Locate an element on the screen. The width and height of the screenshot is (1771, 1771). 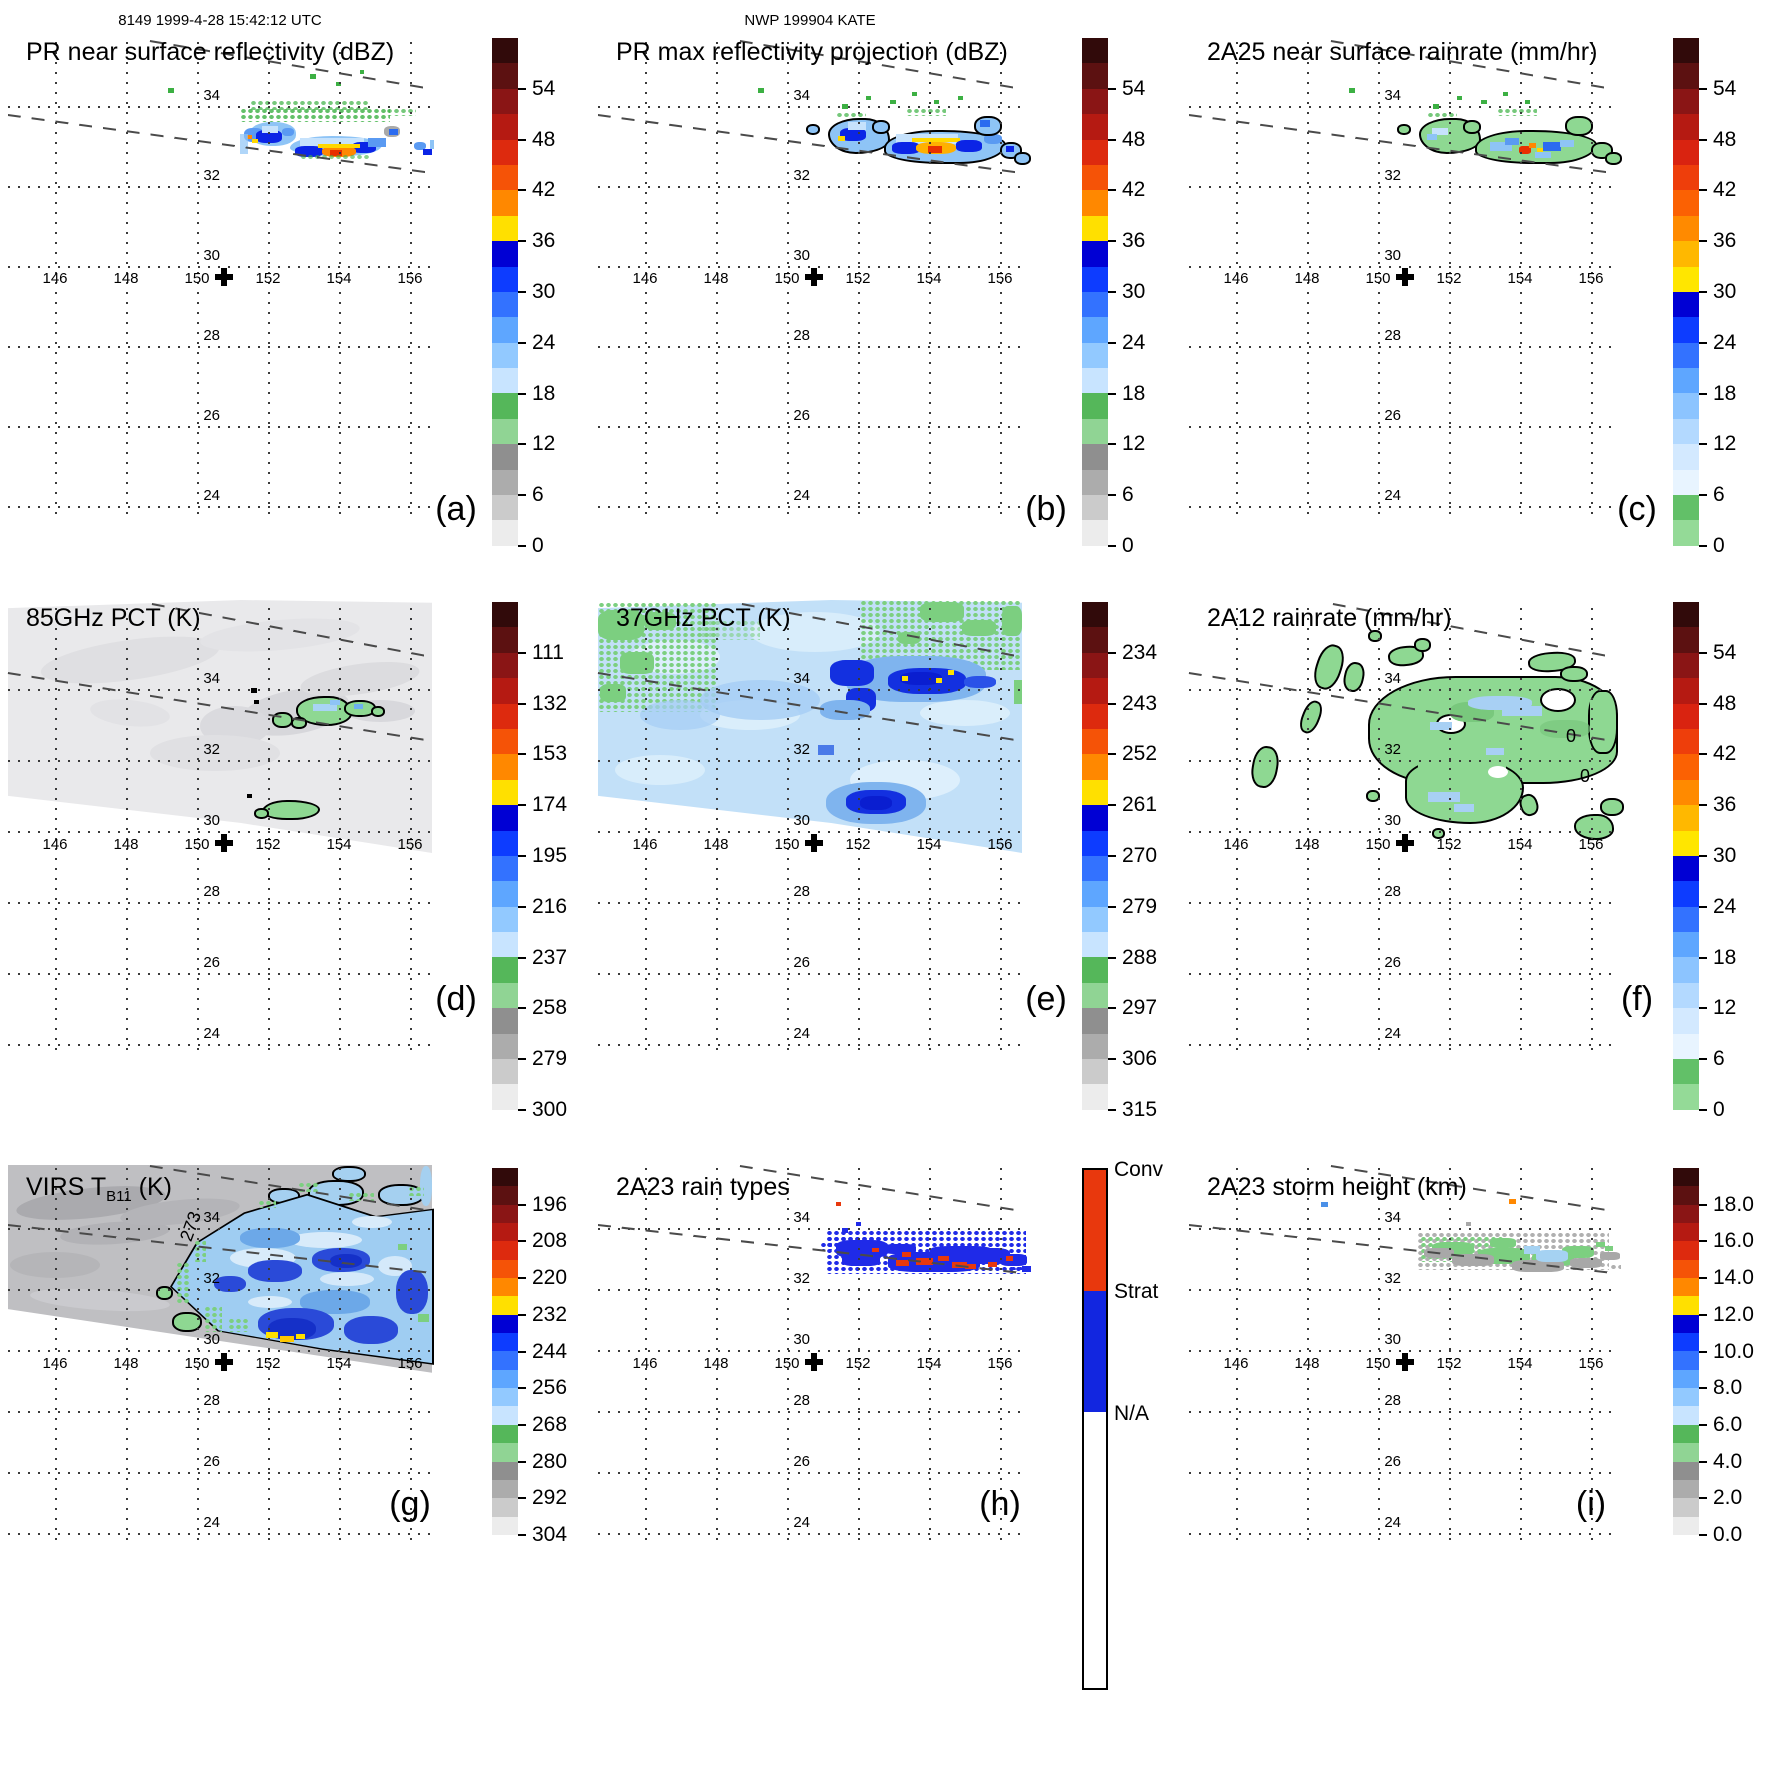
lon-label: 152 is located at coordinates (1449, 844).